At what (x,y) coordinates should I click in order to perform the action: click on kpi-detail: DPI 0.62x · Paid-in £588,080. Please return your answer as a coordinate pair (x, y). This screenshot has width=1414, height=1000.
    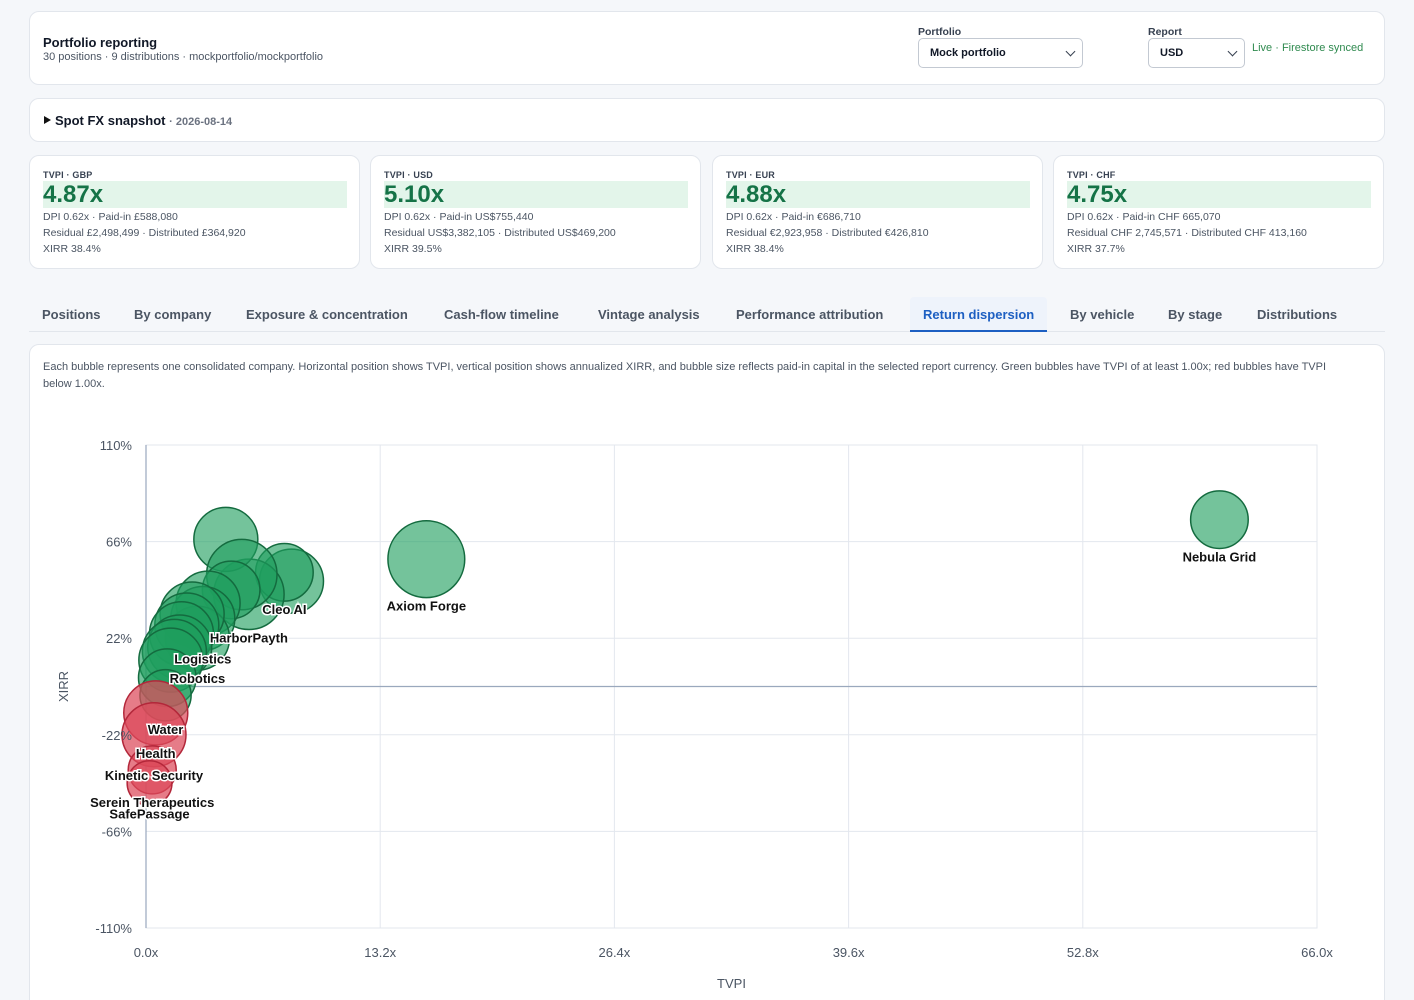
    Looking at the image, I should click on (110, 217).